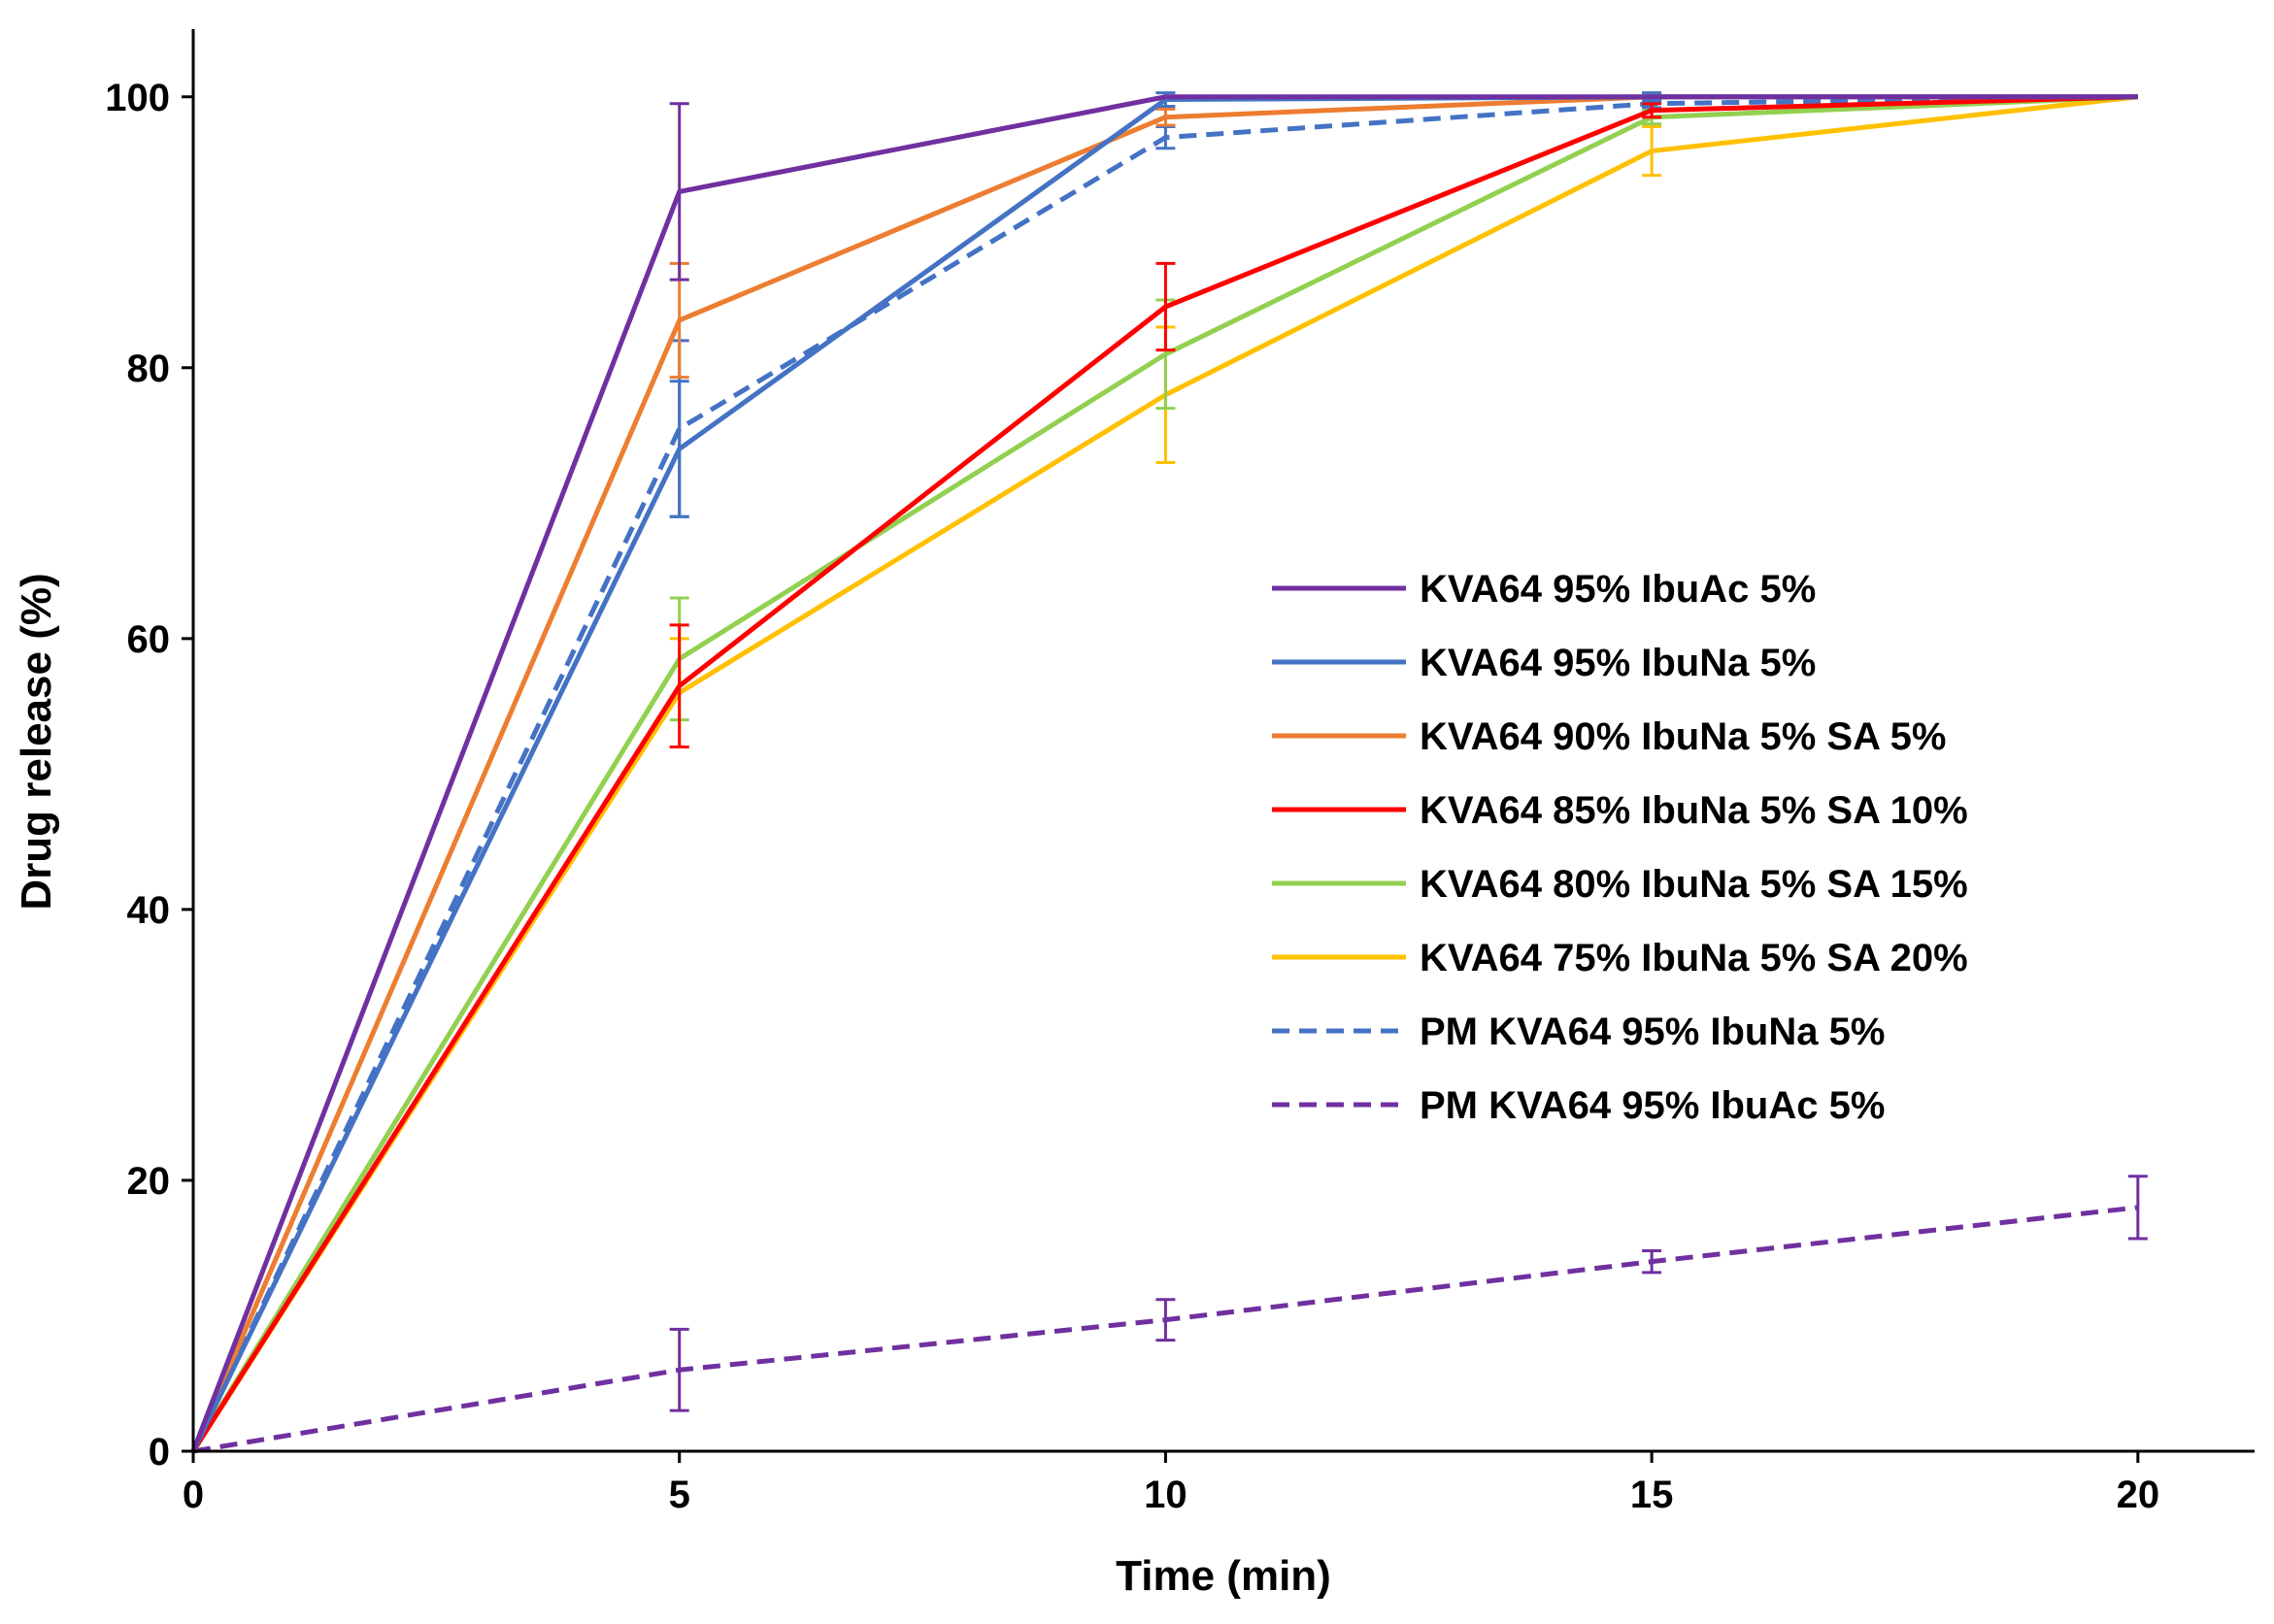  I want to click on y-tick-label: 0, so click(159, 1452).